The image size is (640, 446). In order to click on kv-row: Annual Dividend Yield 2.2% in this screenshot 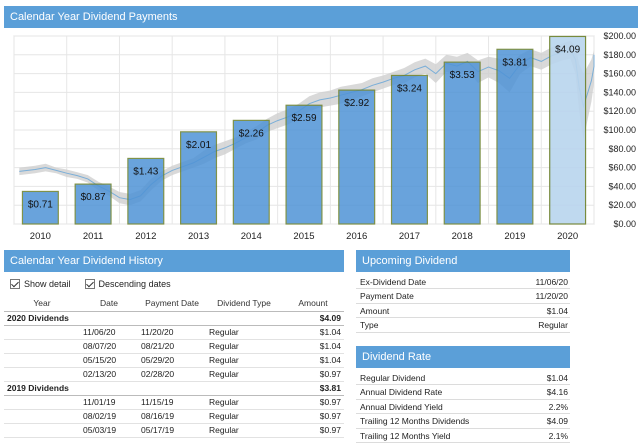, I will do `click(463, 407)`.